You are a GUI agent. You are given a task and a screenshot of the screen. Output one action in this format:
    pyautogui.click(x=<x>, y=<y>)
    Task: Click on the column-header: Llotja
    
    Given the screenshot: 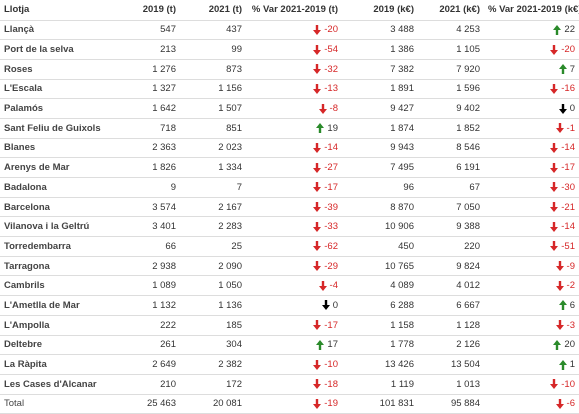 What is the action you would take?
    pyautogui.click(x=60, y=10)
    